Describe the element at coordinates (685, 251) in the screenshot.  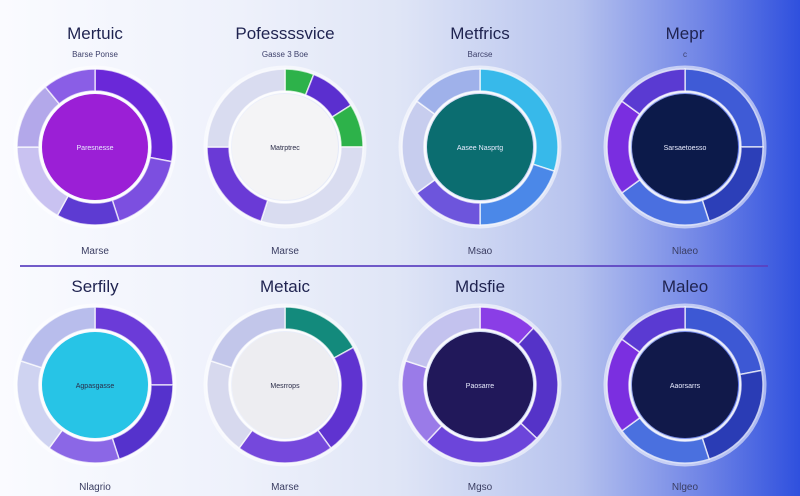
I see `bottom-label: Nlaeo` at that location.